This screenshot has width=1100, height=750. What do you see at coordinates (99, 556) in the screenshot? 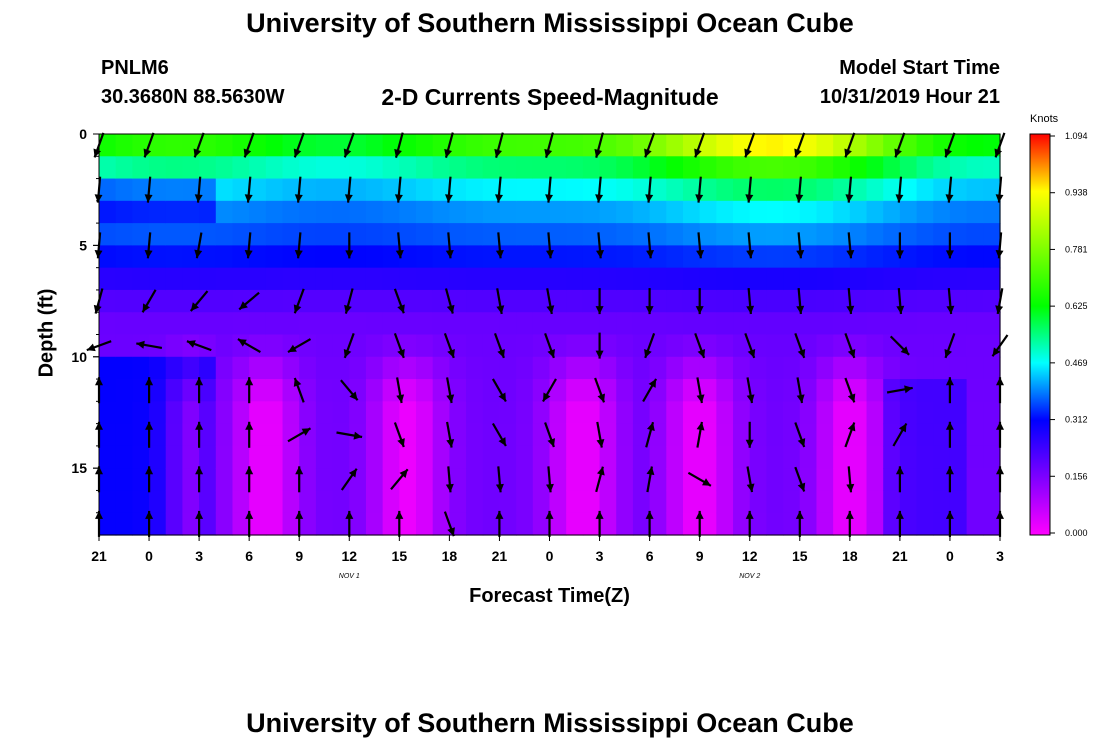
I see `x-tick-label: 21` at bounding box center [99, 556].